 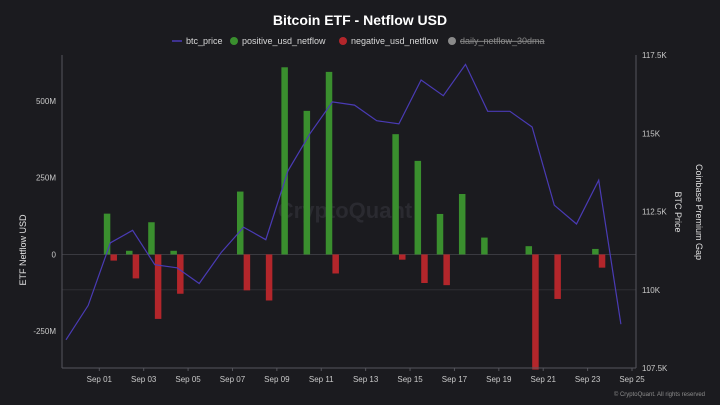 I want to click on right-axis-inner-label: BTC Price, so click(x=678, y=211).